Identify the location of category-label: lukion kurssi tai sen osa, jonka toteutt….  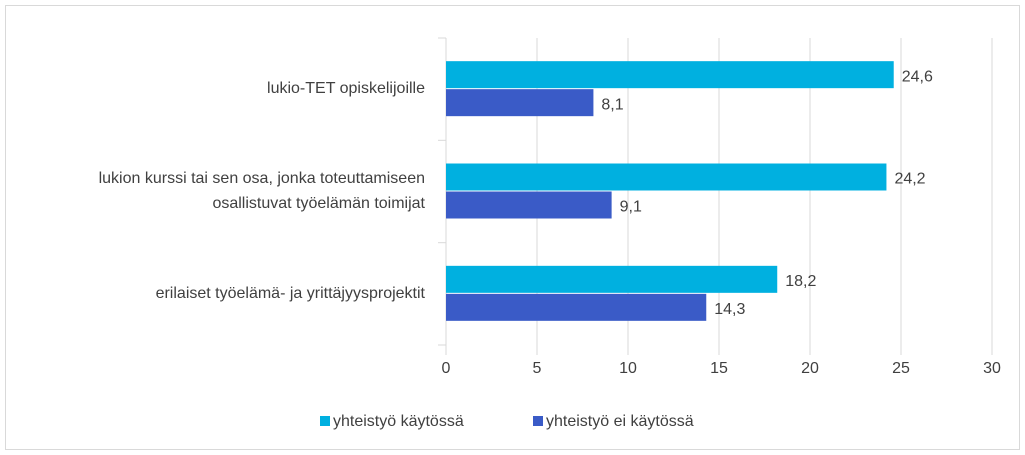
(262, 191).